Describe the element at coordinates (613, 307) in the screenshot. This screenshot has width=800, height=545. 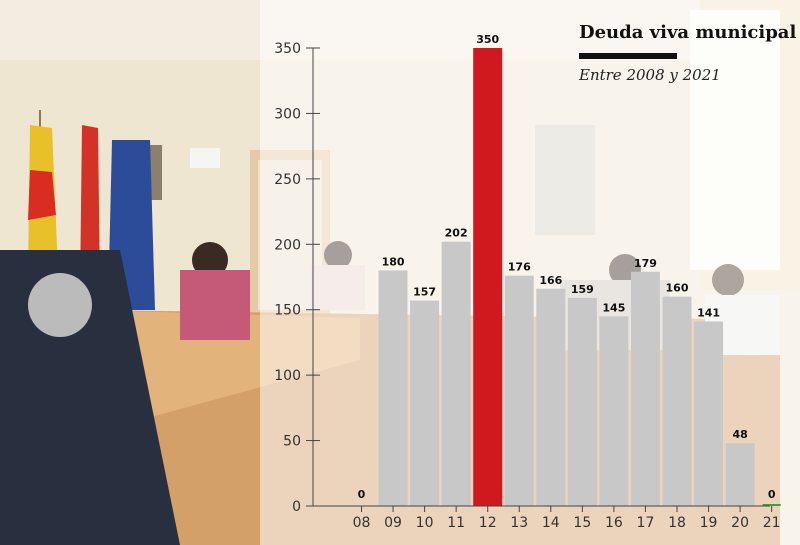
I see `data-label-16: 145` at that location.